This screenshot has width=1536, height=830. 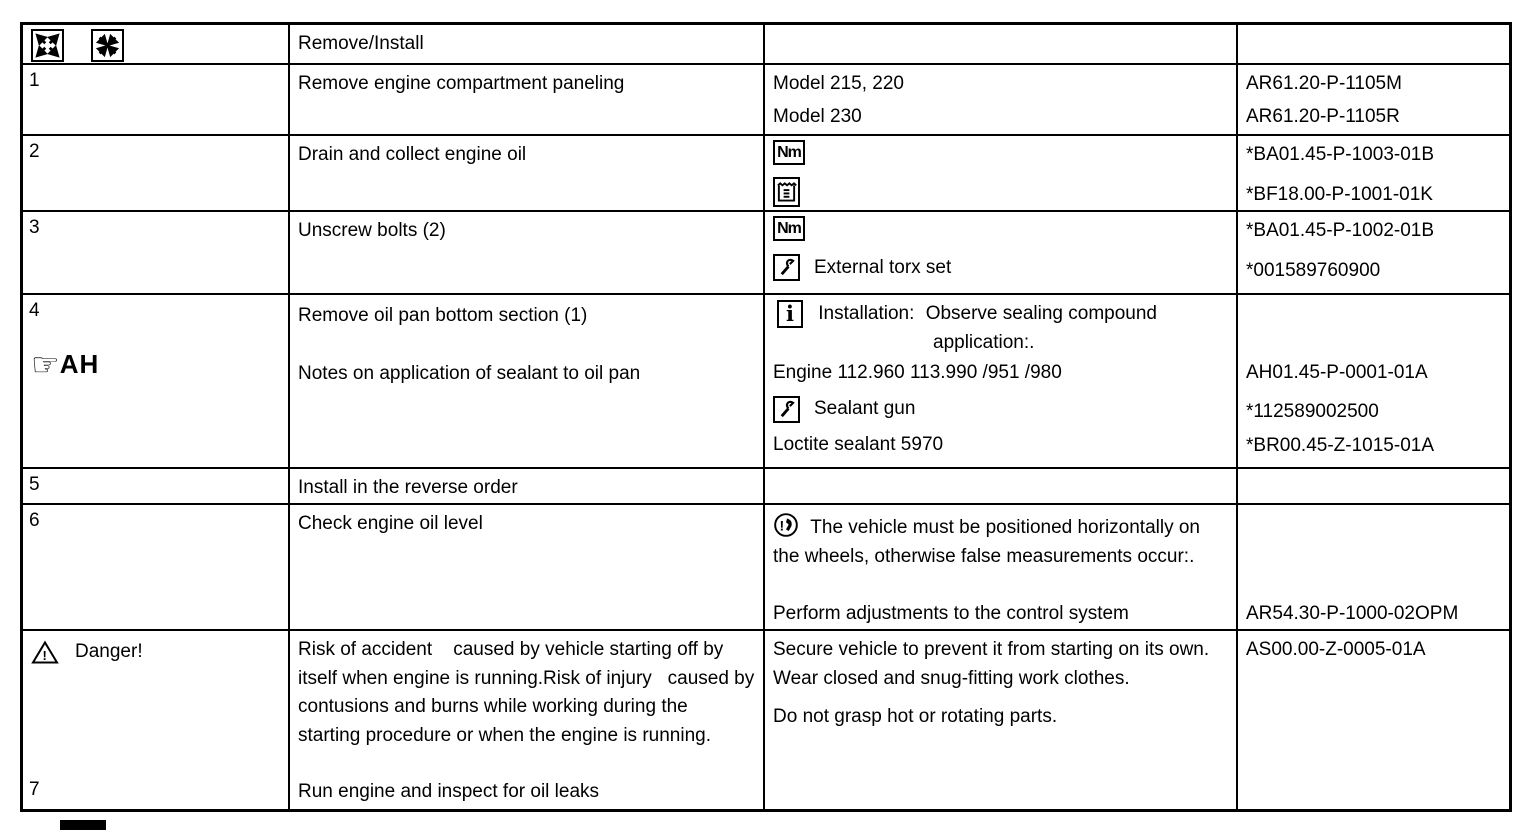 I want to click on step-cell: 6, so click(x=156, y=568).